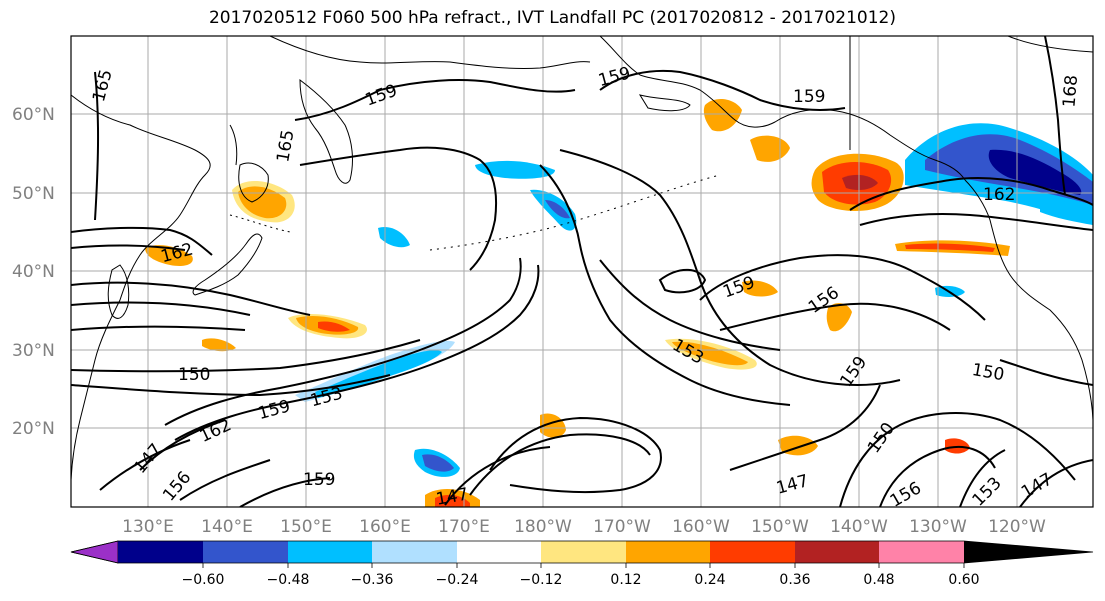  Describe the element at coordinates (227, 527) in the screenshot. I see `longitude-label: 140°E` at that location.